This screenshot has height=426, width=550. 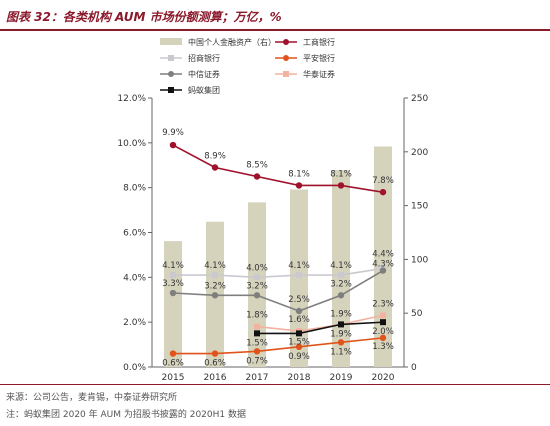 I want to click on left-tick-label: 0.0%, so click(x=134, y=368).